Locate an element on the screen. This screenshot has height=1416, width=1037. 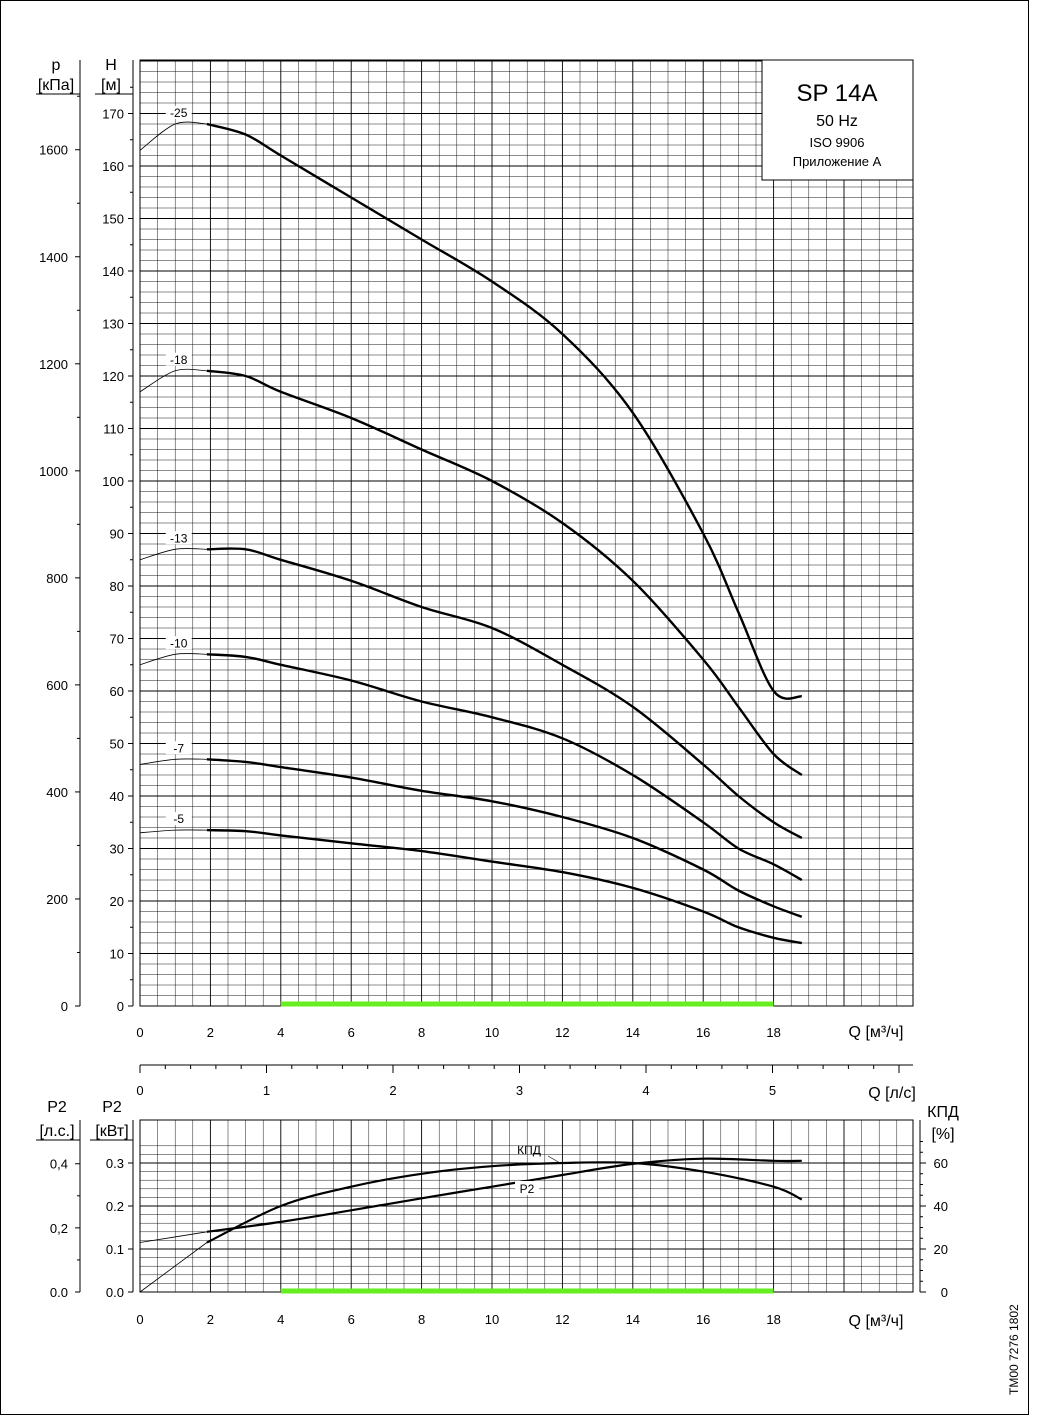
p-tick-label: 1400 is located at coordinates (53, 257).